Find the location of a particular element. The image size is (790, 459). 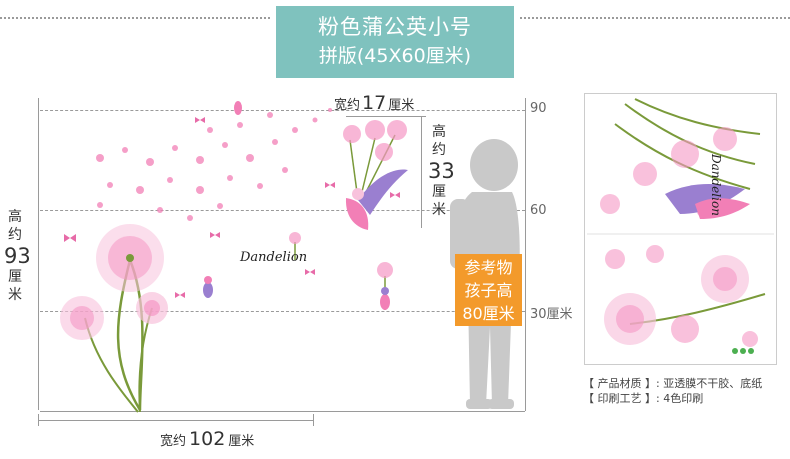

fairy-width-label: 宽约 17 厘米 is located at coordinates (374, 103).